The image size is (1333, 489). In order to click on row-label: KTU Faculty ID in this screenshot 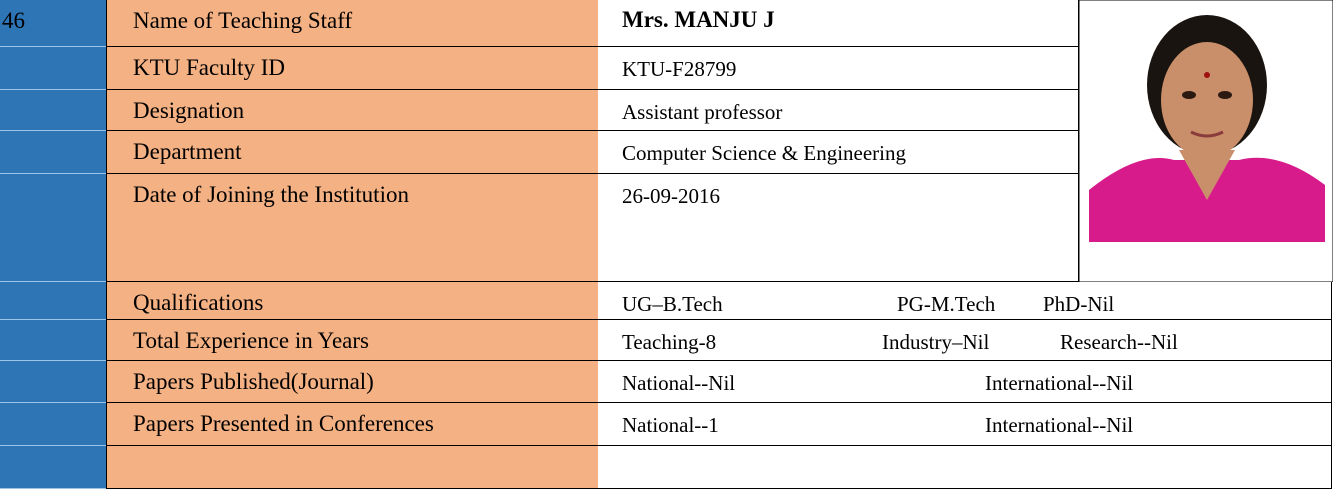, I will do `click(209, 67)`.